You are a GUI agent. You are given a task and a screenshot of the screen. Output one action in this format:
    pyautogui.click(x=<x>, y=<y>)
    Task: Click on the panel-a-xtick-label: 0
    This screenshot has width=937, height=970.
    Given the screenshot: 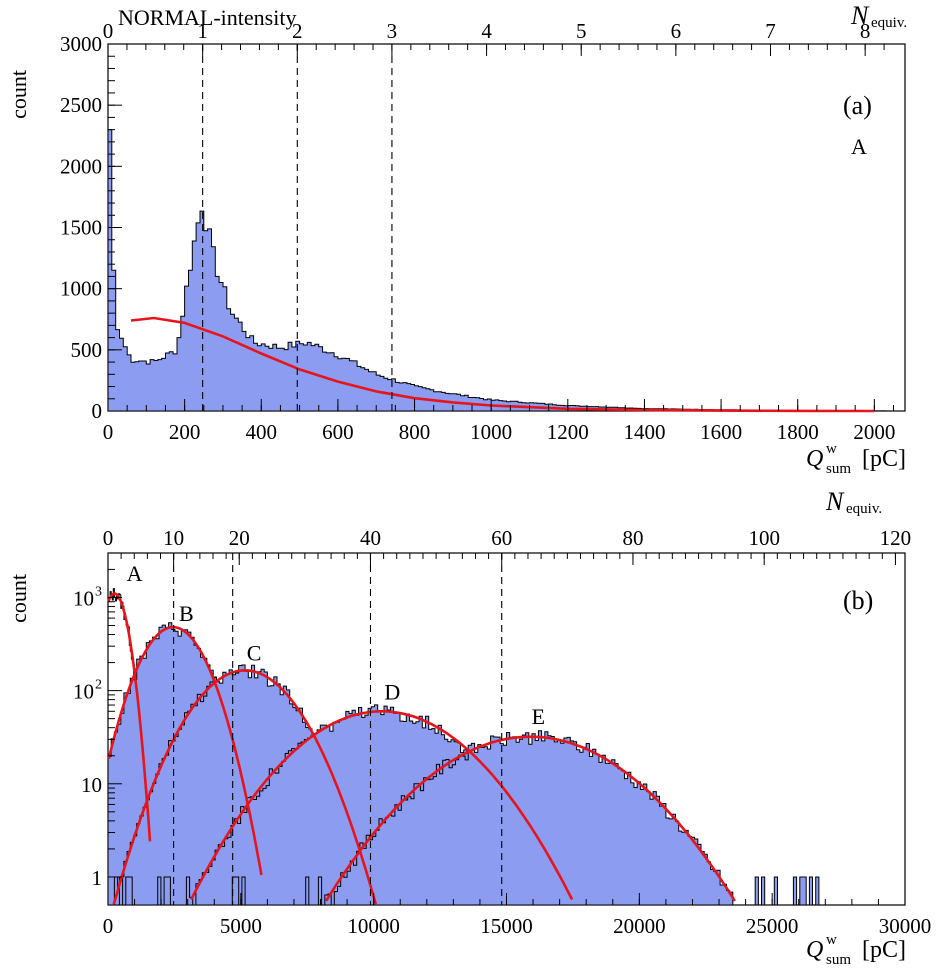 What is the action you would take?
    pyautogui.click(x=108, y=432)
    